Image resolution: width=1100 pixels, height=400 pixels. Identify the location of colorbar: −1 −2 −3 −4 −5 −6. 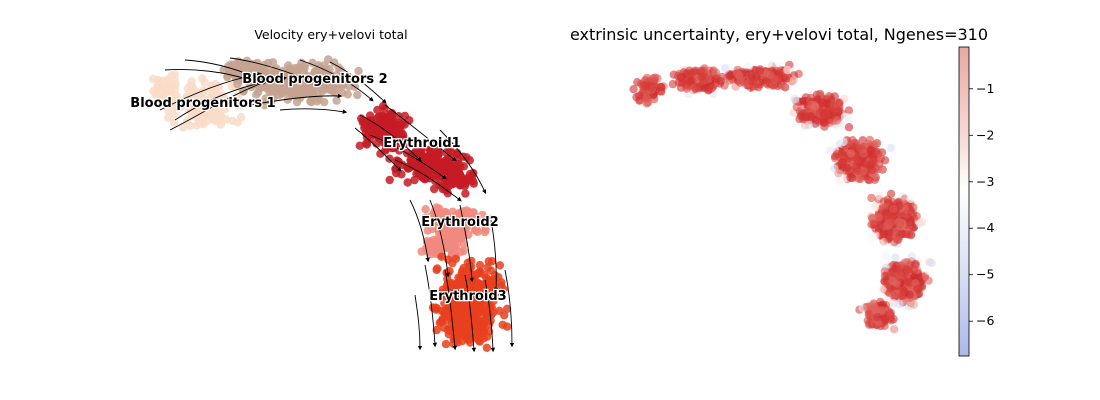
(976, 201).